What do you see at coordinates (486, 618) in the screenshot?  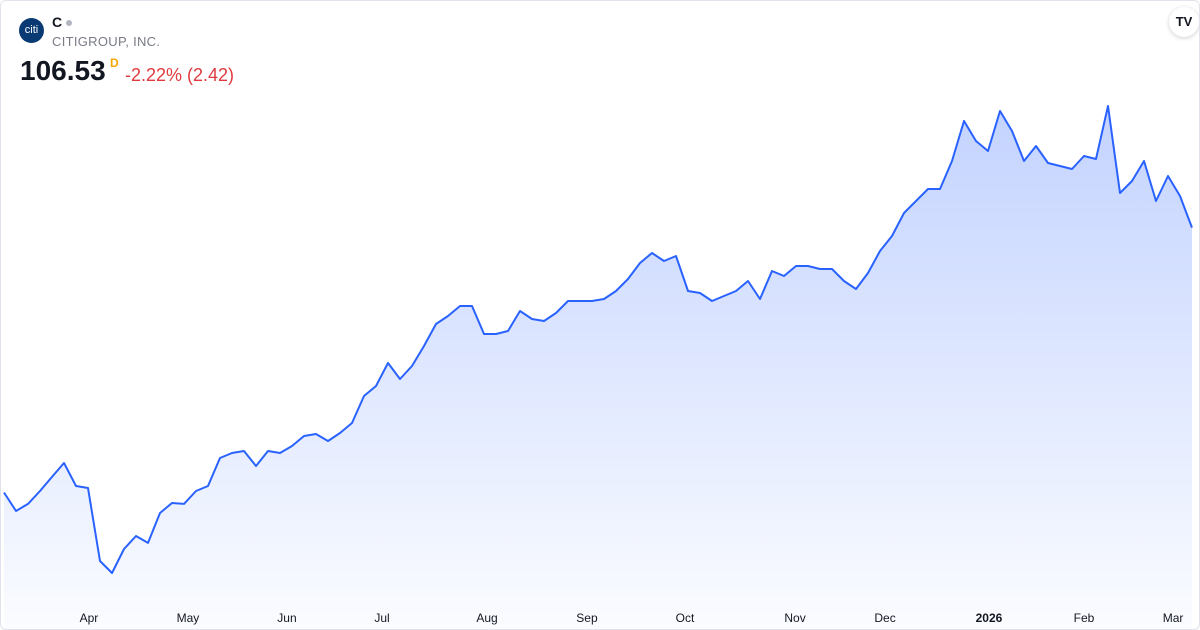 I see `x-tick-label: Aug` at bounding box center [486, 618].